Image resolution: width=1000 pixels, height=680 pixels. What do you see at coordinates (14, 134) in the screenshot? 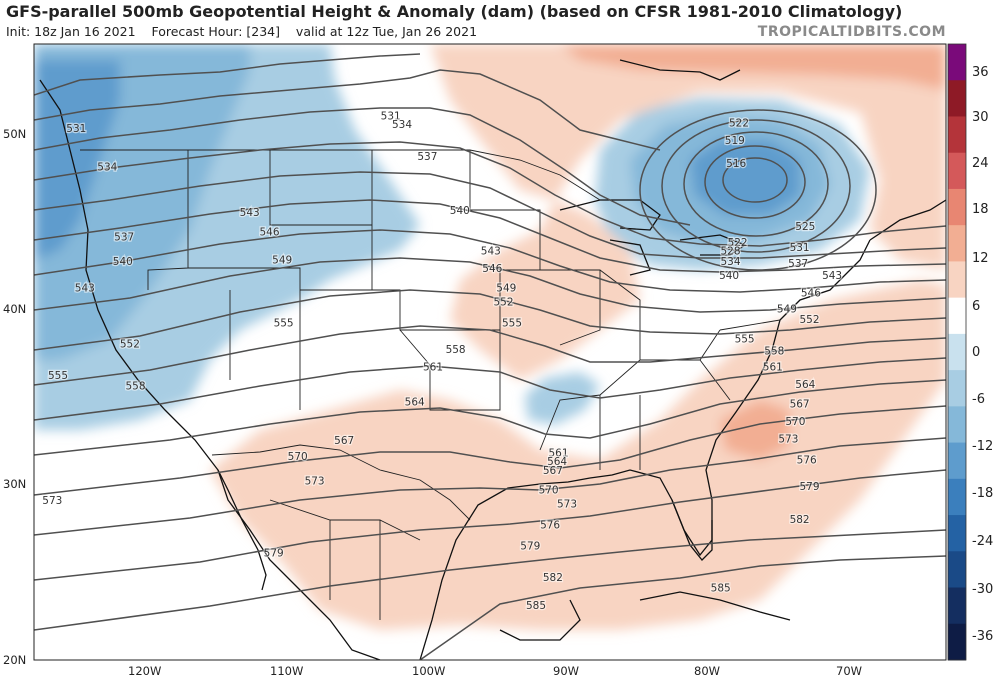
I see `lat-label: 50N` at bounding box center [14, 134].